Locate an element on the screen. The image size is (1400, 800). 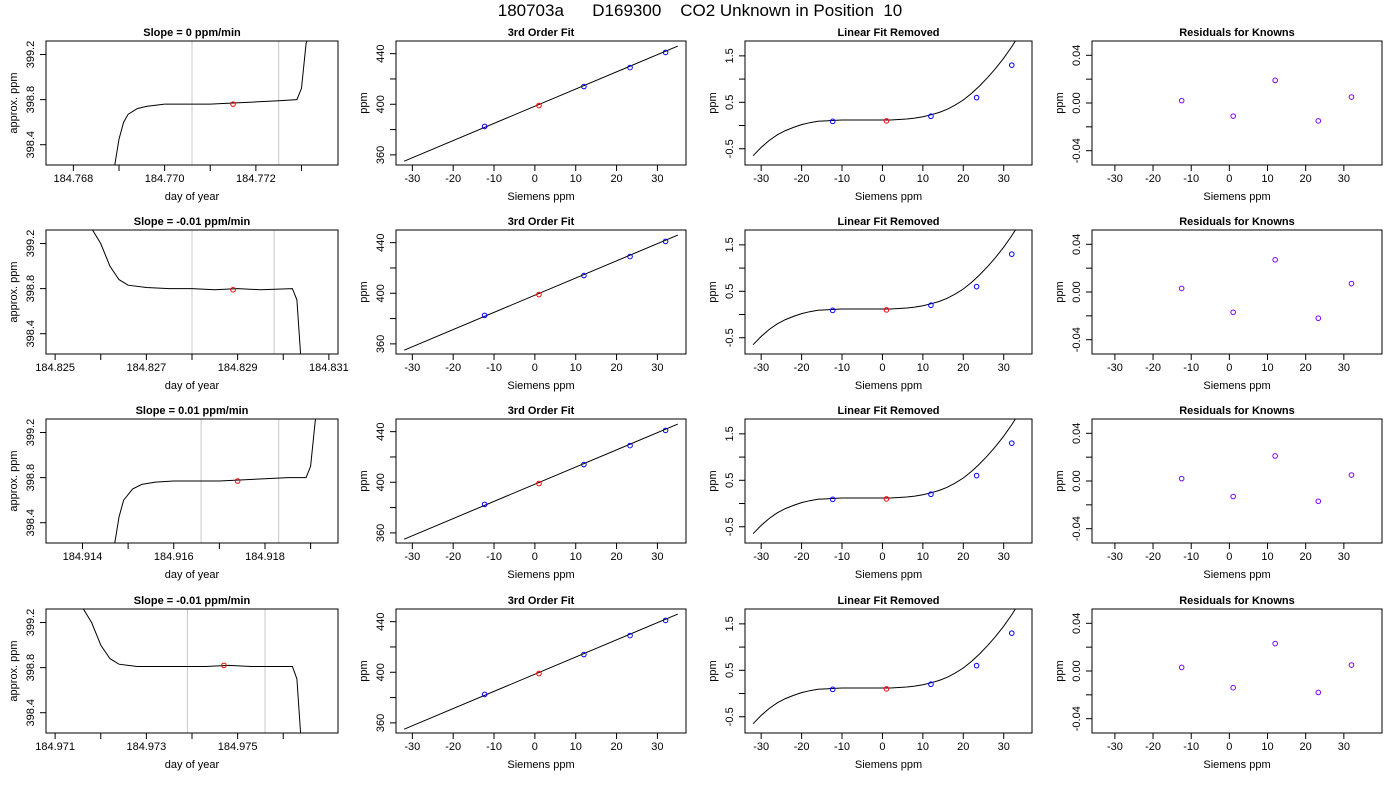
x-tick-label: 184.918 is located at coordinates (265, 557).